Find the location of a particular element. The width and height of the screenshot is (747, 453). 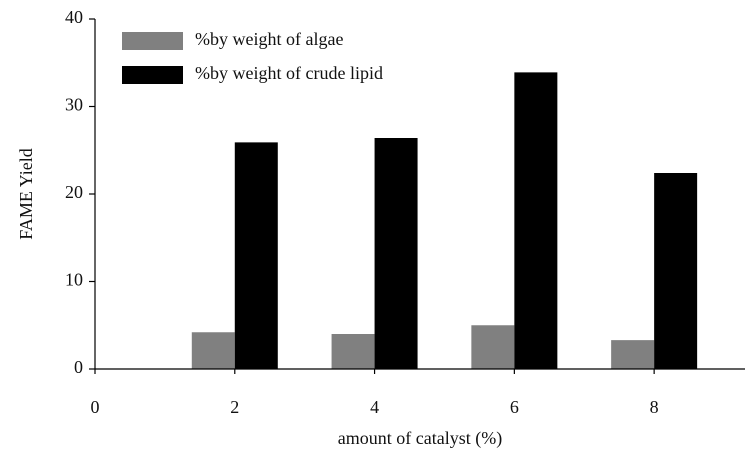

x-tick-label: 0 is located at coordinates (95, 407).